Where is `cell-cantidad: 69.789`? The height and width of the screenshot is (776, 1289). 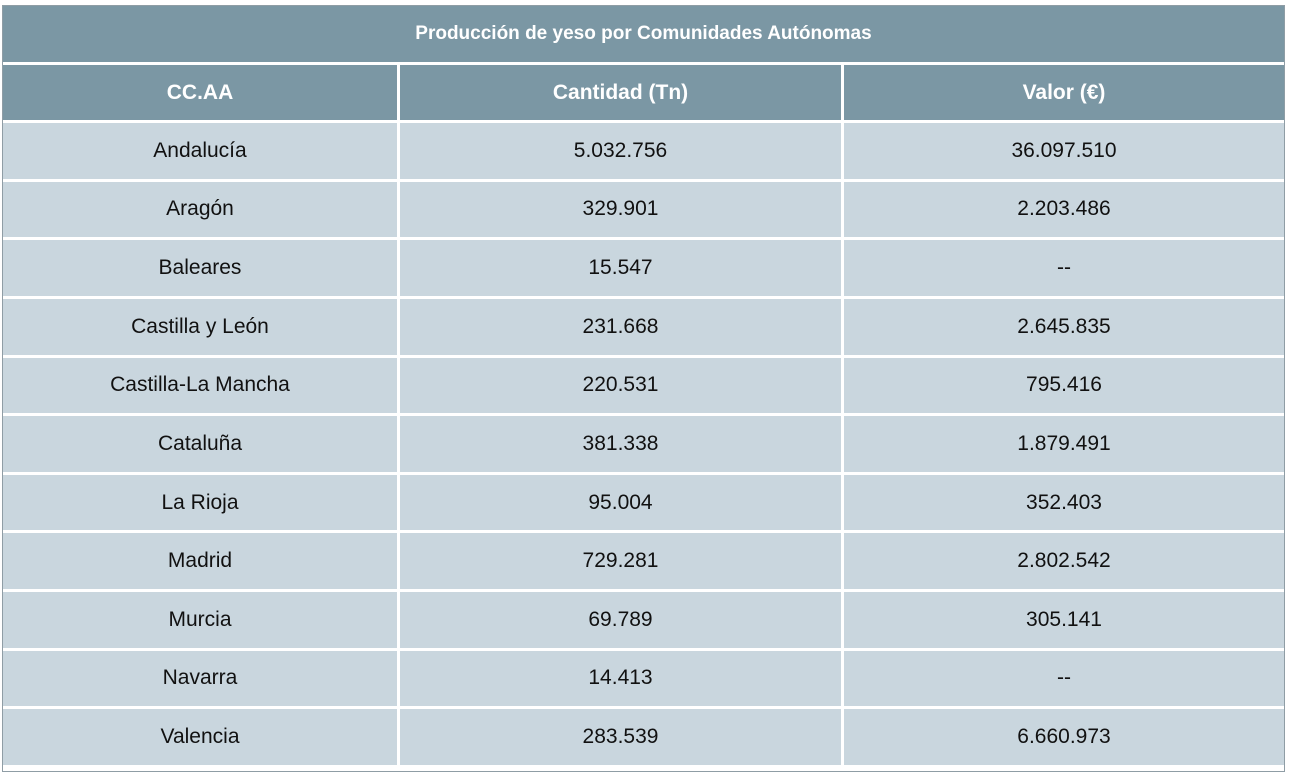
cell-cantidad: 69.789 is located at coordinates (620, 620).